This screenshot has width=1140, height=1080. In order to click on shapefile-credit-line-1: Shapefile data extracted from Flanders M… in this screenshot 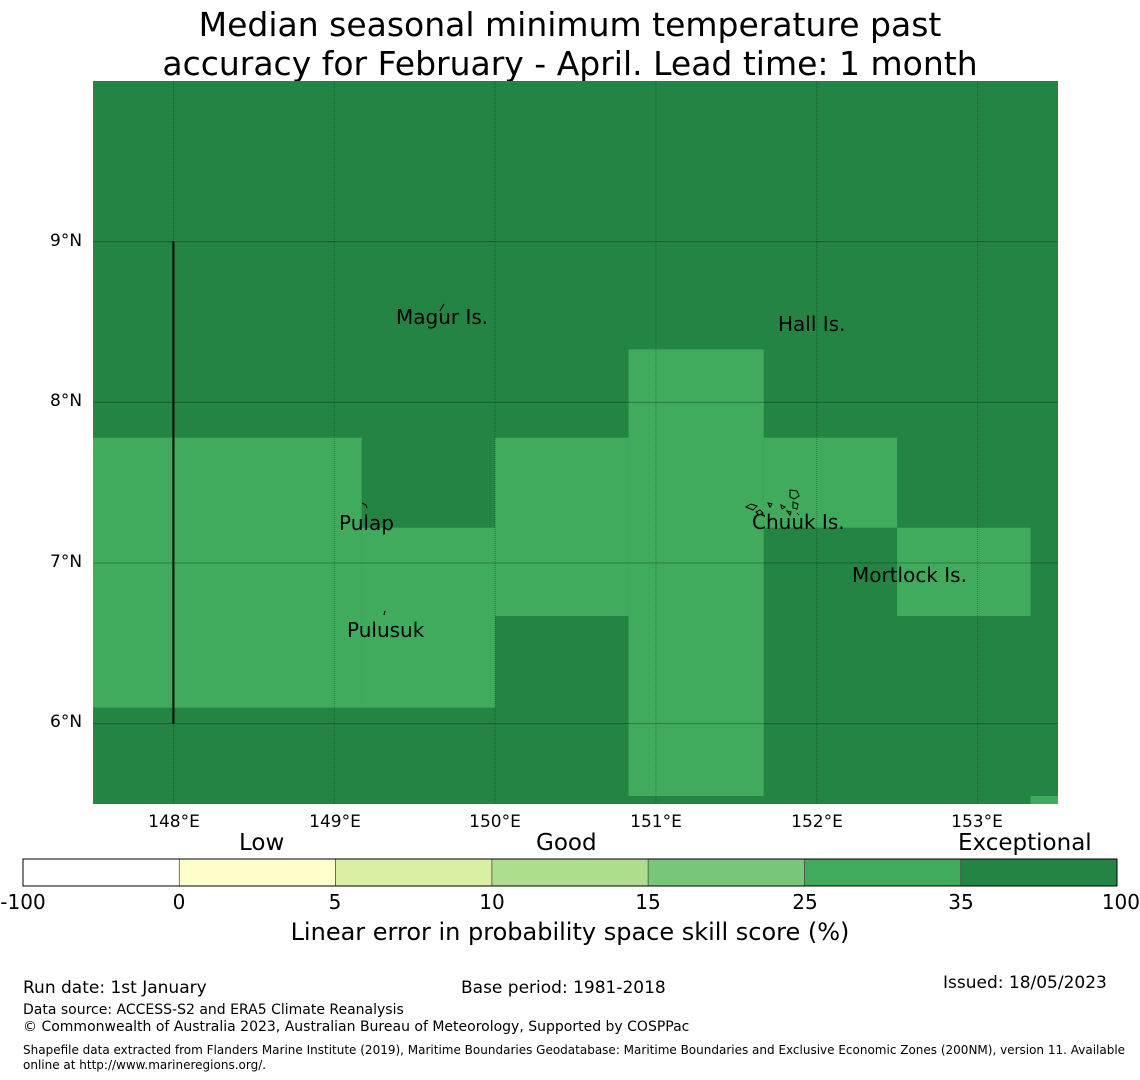, I will do `click(574, 1050)`.